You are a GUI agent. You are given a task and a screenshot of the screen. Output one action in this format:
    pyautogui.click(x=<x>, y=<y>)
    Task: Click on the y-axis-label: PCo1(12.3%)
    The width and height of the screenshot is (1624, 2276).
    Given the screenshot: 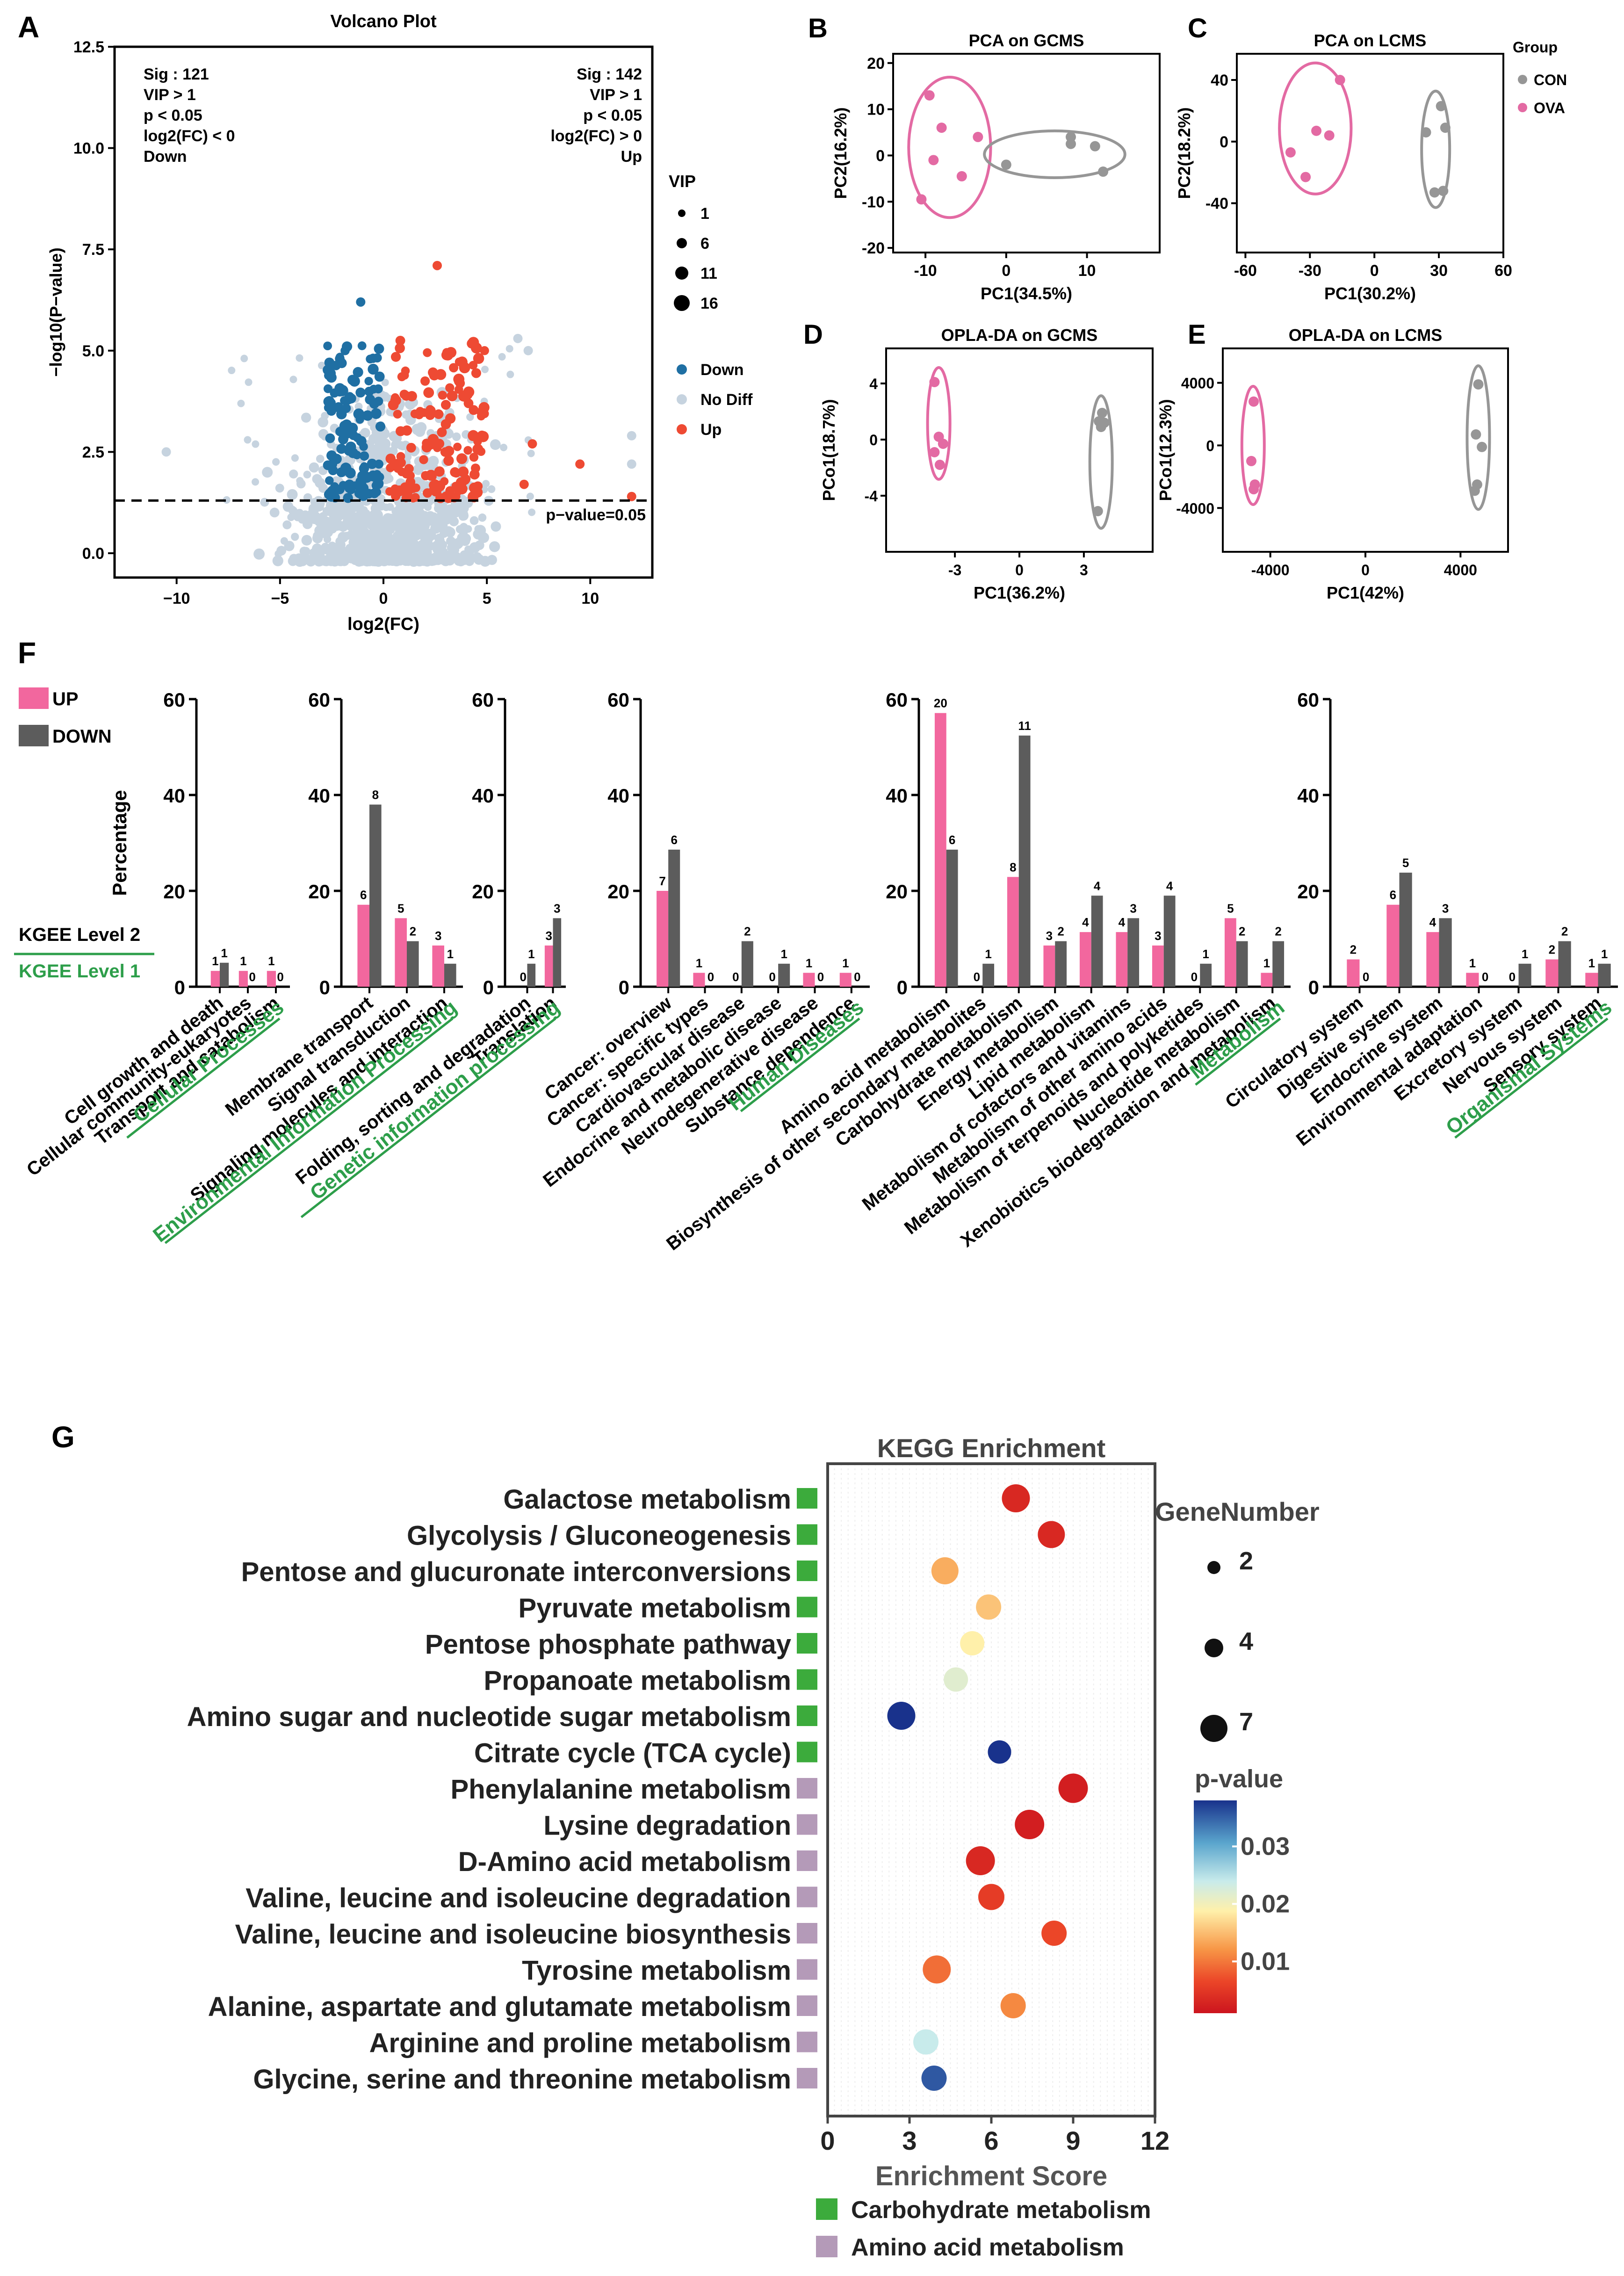 What is the action you would take?
    pyautogui.click(x=1165, y=450)
    